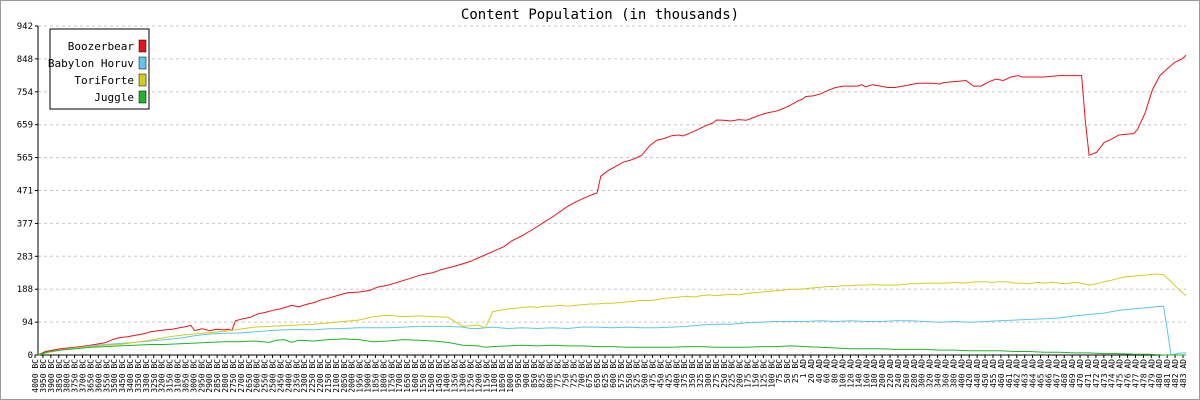 The image size is (1200, 400). What do you see at coordinates (621, 373) in the screenshot?
I see `x-tick-label: 575 BC` at bounding box center [621, 373].